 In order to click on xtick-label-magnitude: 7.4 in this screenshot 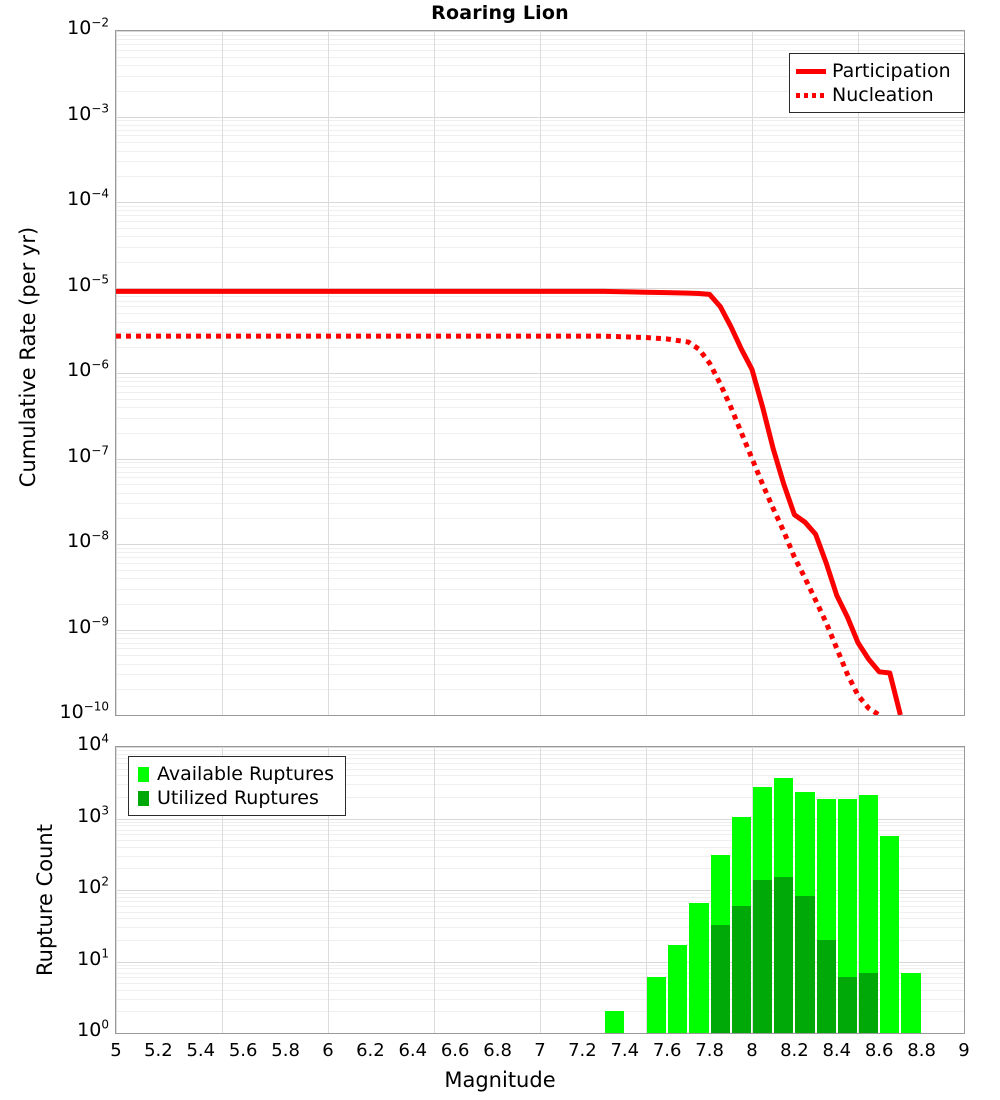, I will do `click(625, 1050)`.